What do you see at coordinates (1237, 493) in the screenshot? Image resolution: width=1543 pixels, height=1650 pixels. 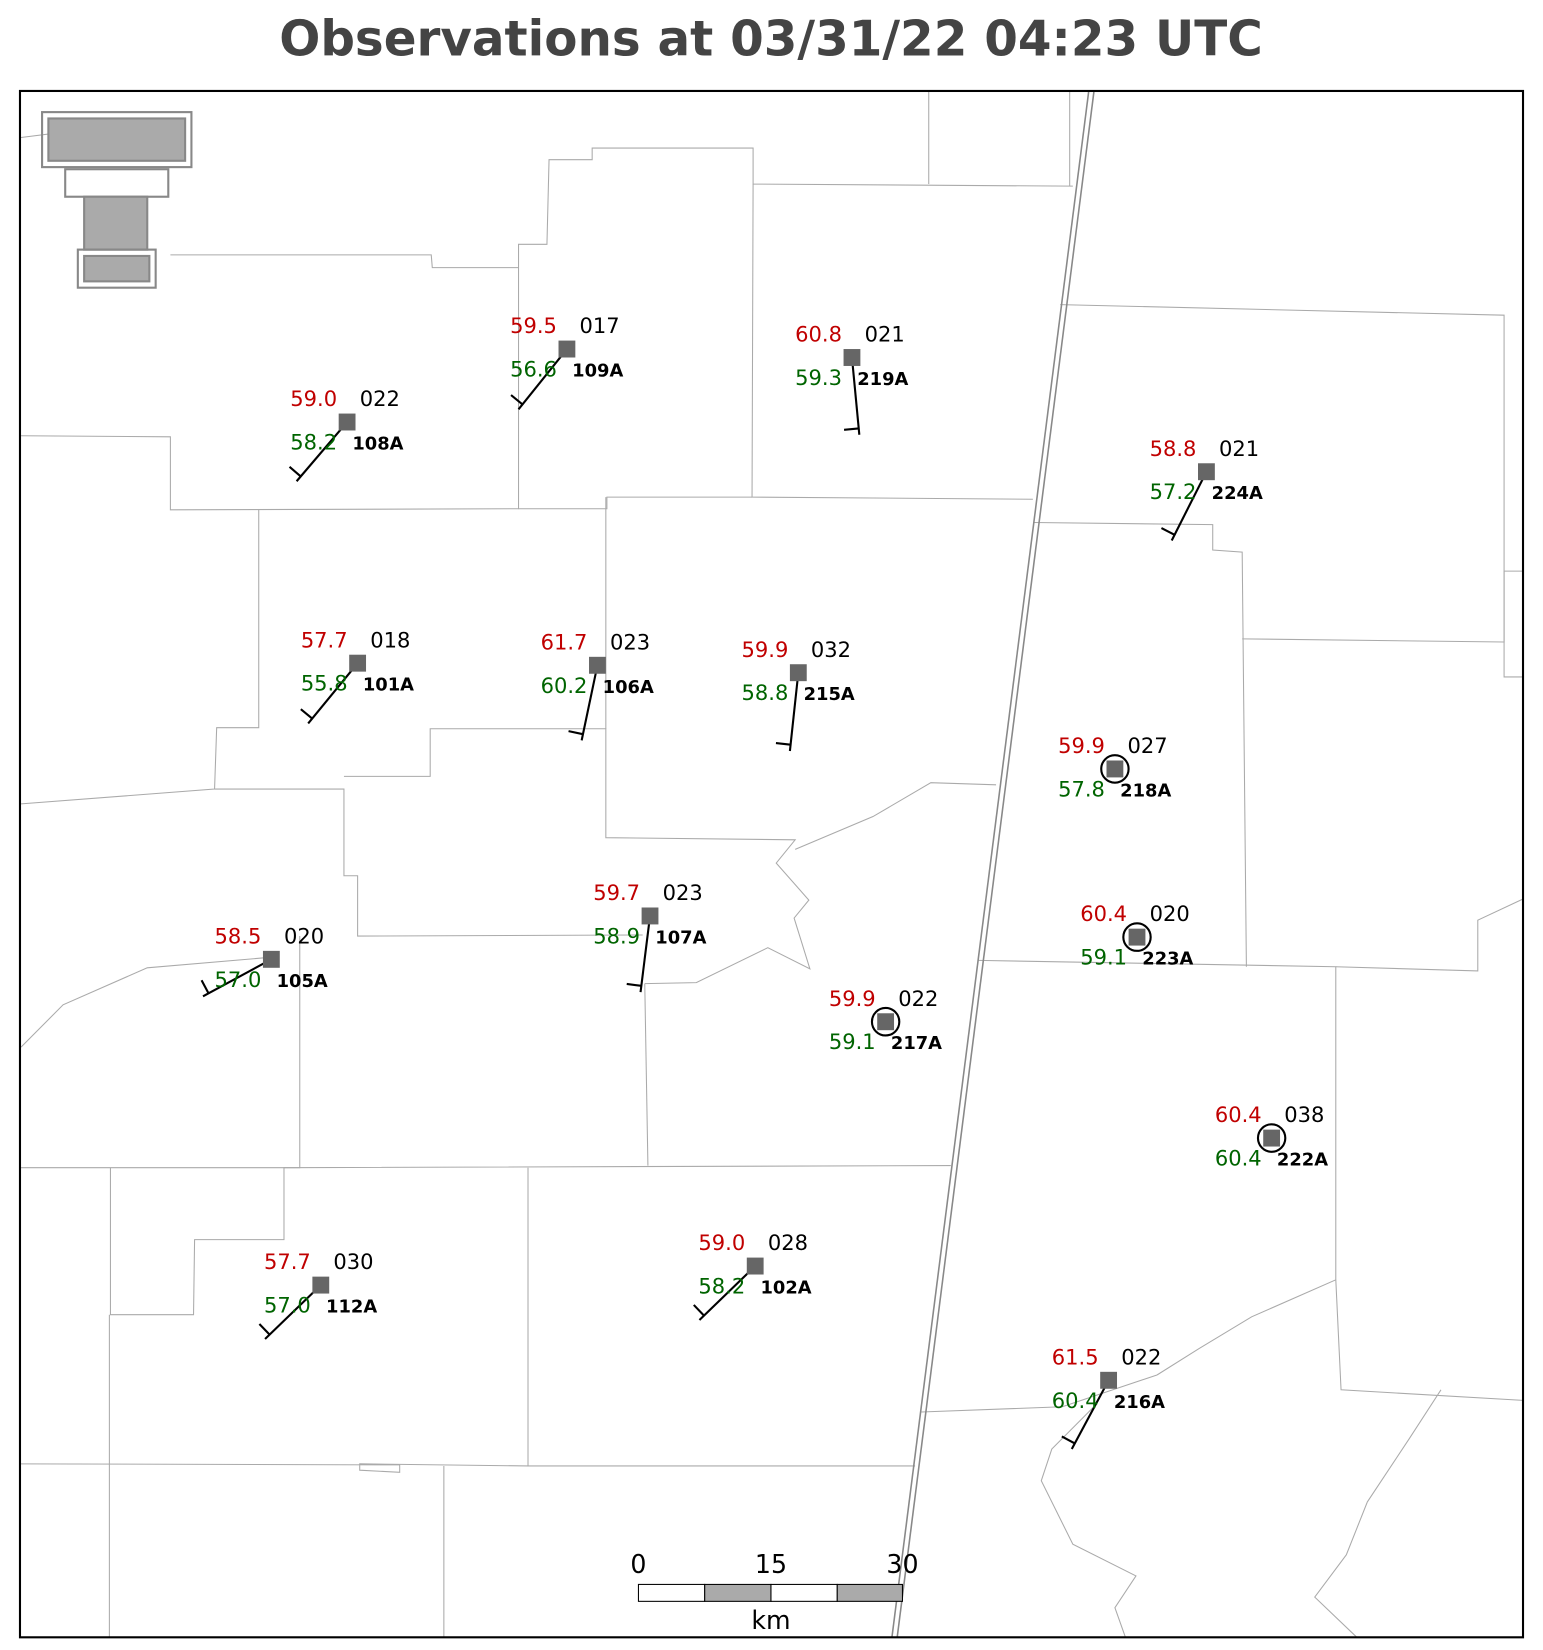 I see `station-id: 224A` at bounding box center [1237, 493].